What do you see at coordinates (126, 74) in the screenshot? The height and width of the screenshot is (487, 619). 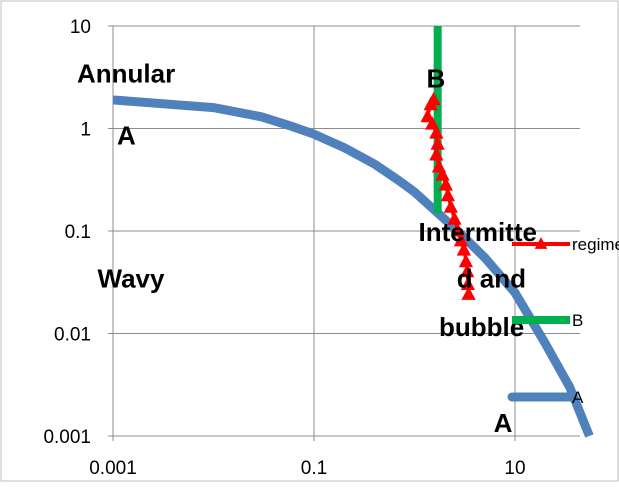 I see `region-label: Annular` at bounding box center [126, 74].